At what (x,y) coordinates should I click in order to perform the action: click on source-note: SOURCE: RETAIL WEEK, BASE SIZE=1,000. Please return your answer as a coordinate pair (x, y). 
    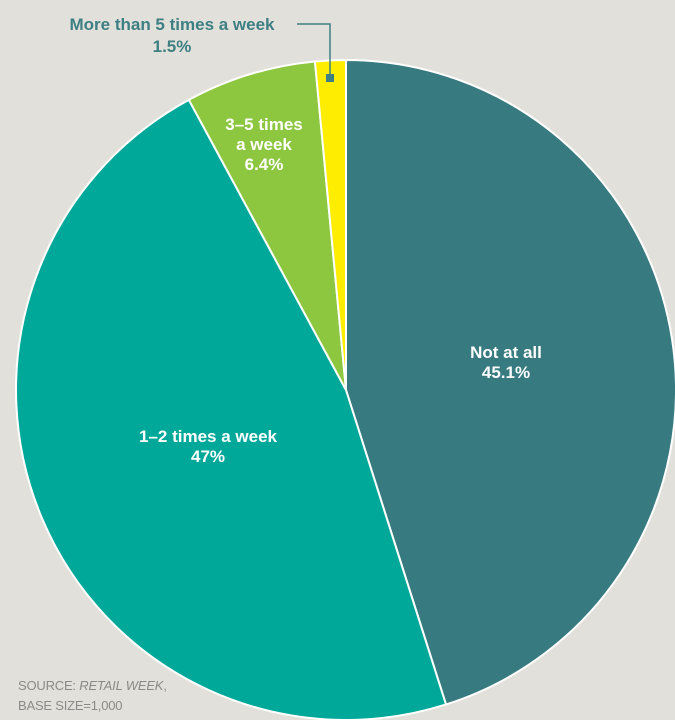
    Looking at the image, I should click on (92, 696).